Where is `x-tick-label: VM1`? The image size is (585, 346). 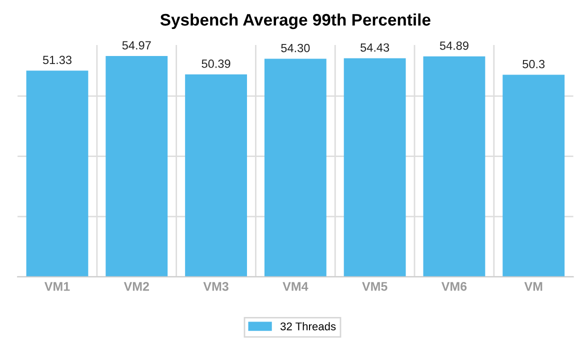
x-tick-label: VM1 is located at coordinates (57, 286).